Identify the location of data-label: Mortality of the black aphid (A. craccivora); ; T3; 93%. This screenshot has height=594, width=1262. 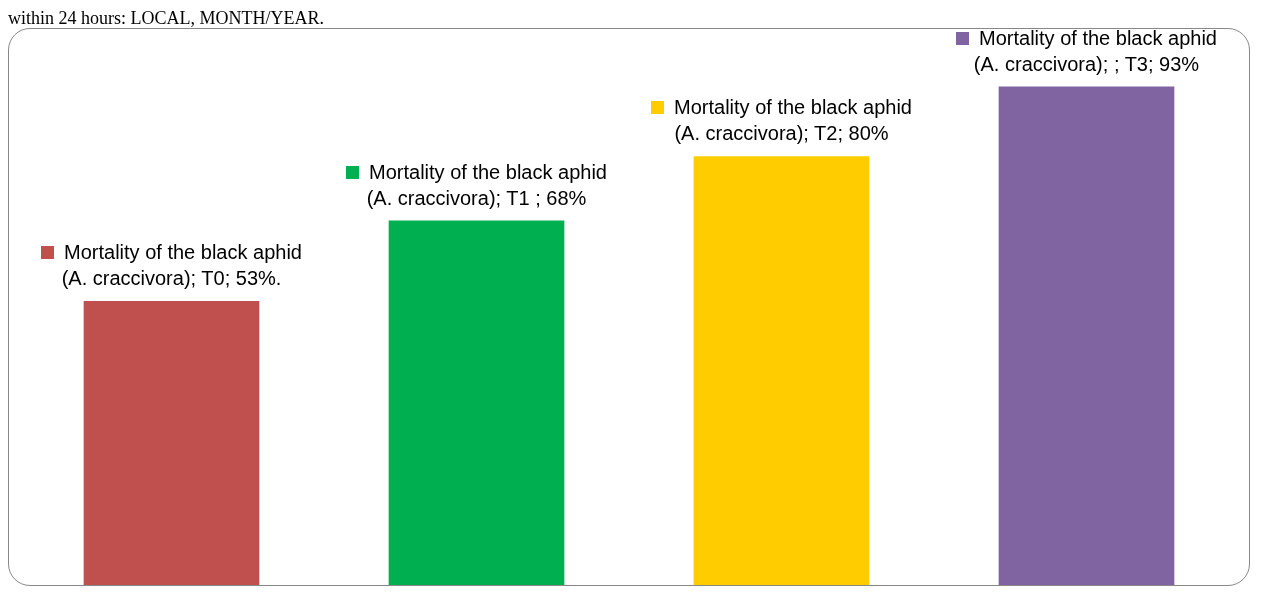
(1095, 52).